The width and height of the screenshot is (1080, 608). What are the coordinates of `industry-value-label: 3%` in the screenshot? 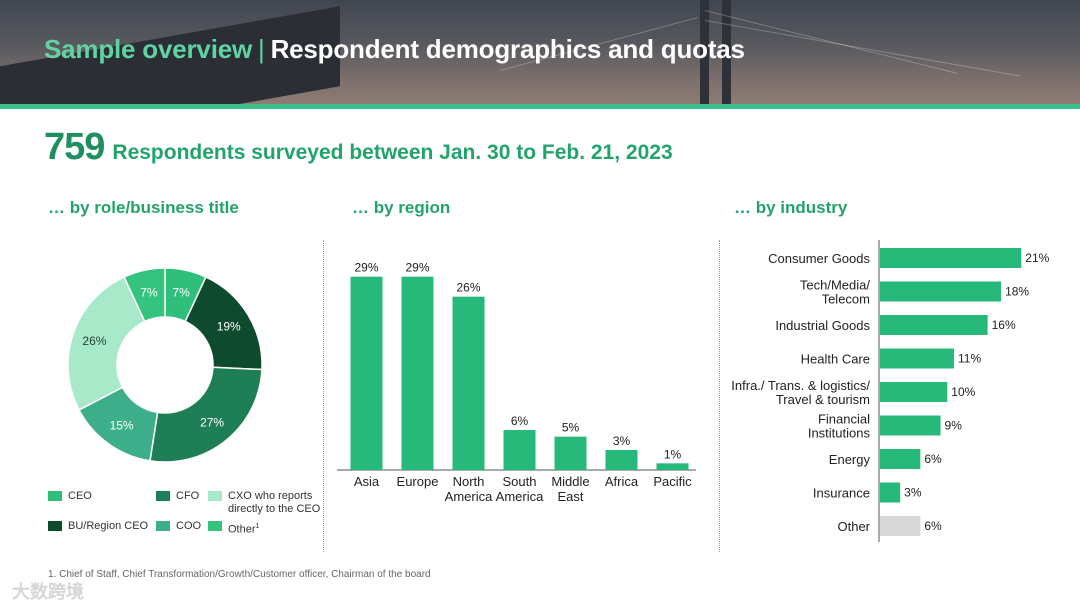 It's located at (913, 493).